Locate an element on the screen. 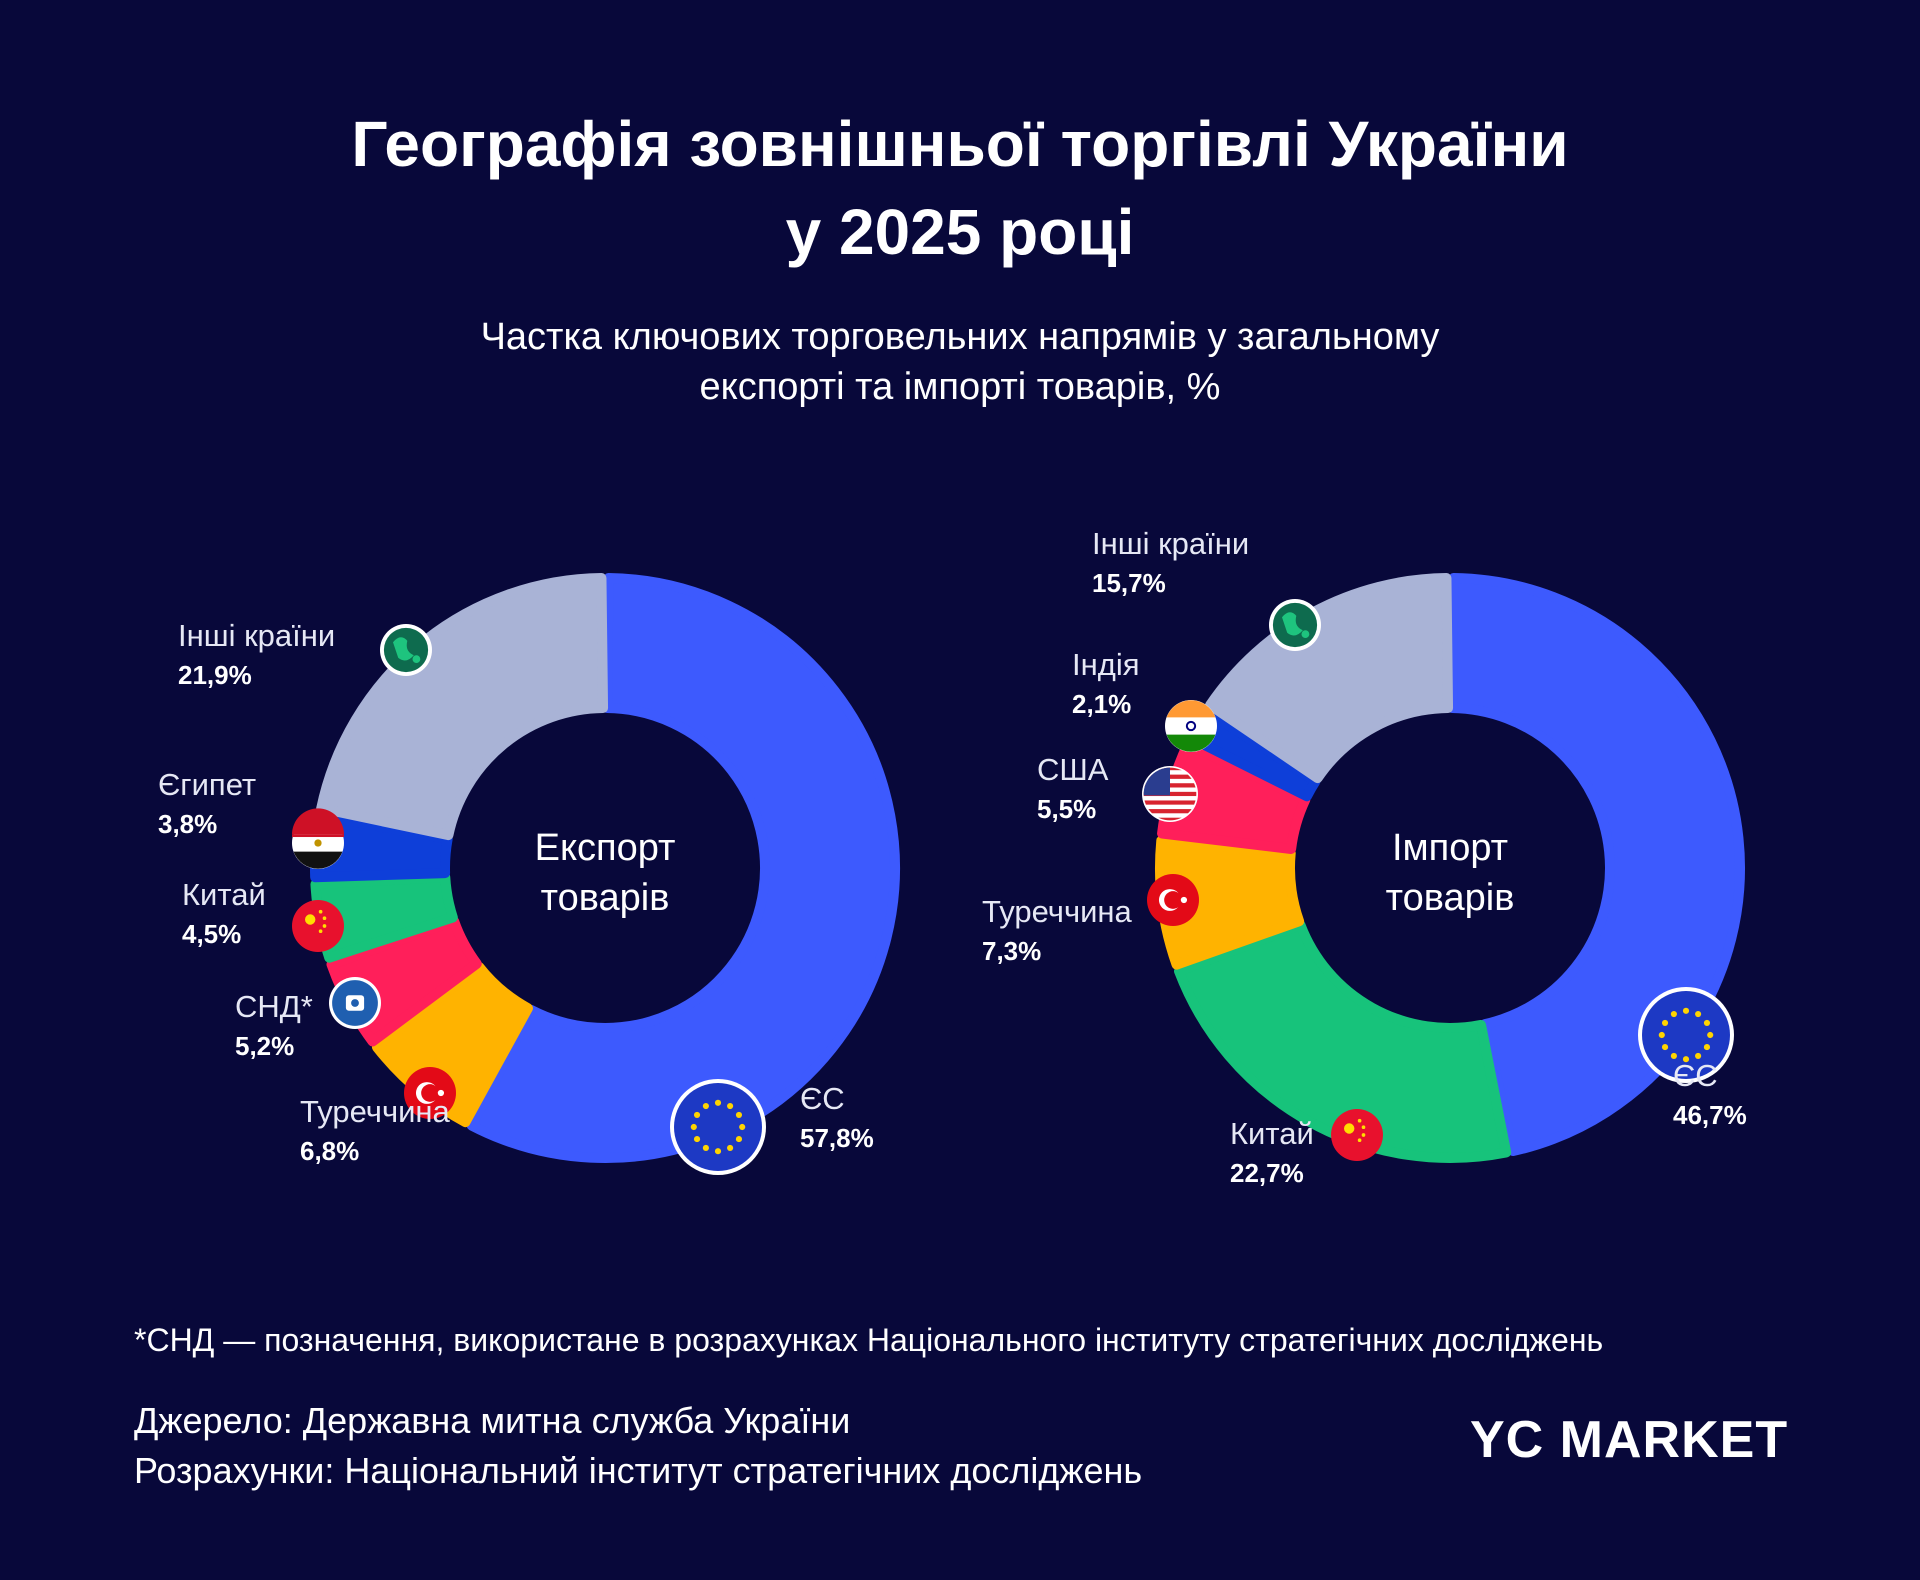 Image resolution: width=1920 pixels, height=1580 pixels. source-line: Джерело: Державна митна служба України is located at coordinates (492, 1420).